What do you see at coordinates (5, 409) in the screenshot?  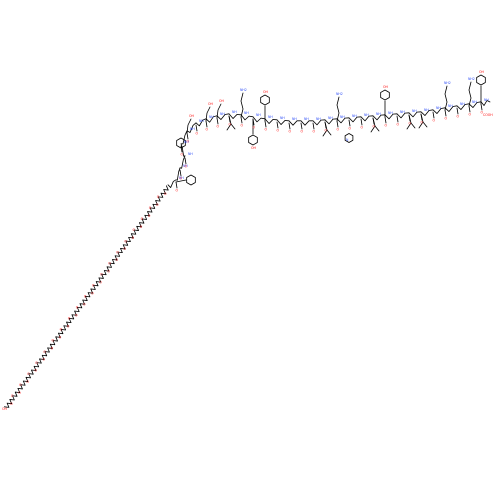 I see `peg-terminal-hydroxyl: OH` at bounding box center [5, 409].